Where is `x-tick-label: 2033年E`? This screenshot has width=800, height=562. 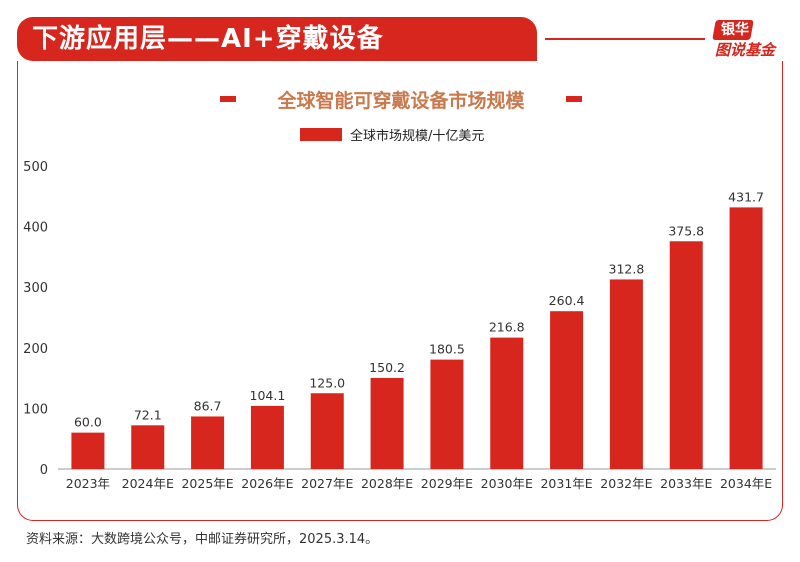
x-tick-label: 2033年E is located at coordinates (686, 483).